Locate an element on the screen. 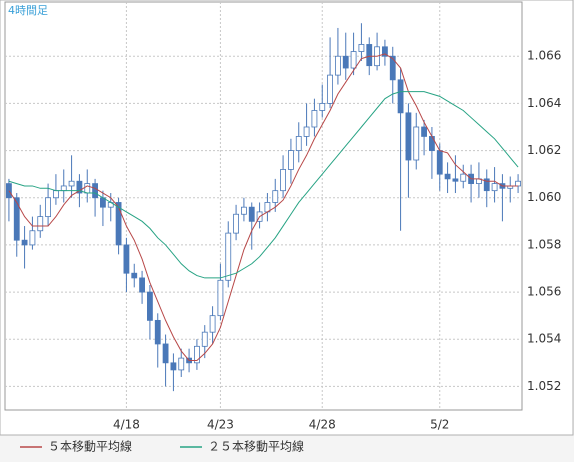 This screenshot has width=574, height=462. y-tick-label: 1.054 is located at coordinates (544, 339).